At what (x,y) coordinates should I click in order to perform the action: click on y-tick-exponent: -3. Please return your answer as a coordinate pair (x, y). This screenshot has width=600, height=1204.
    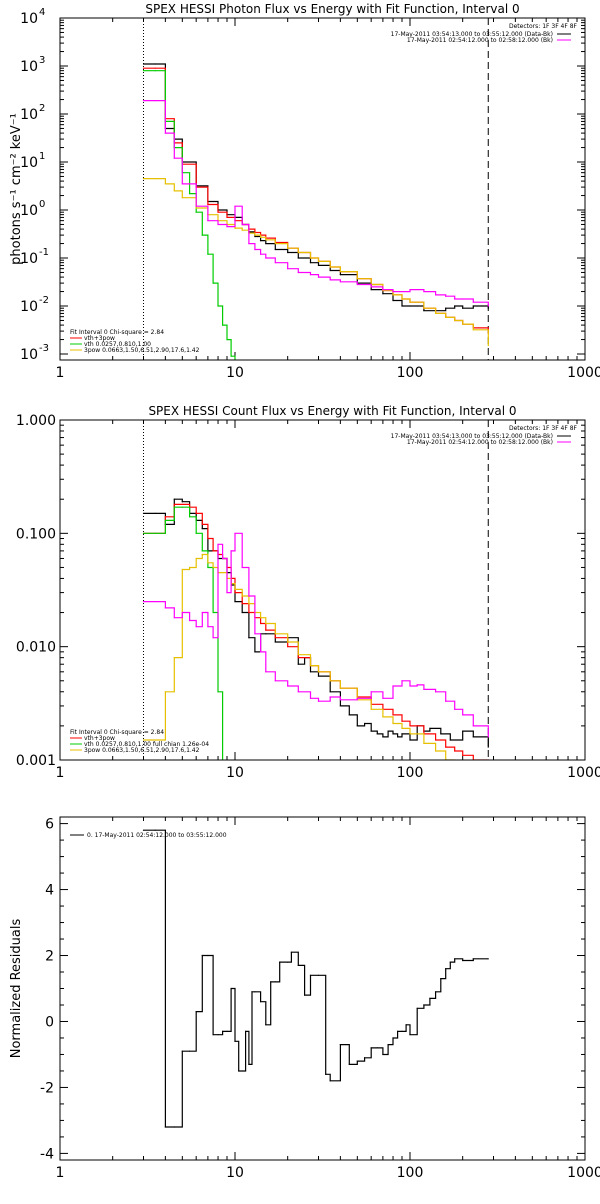
    Looking at the image, I should click on (44, 348).